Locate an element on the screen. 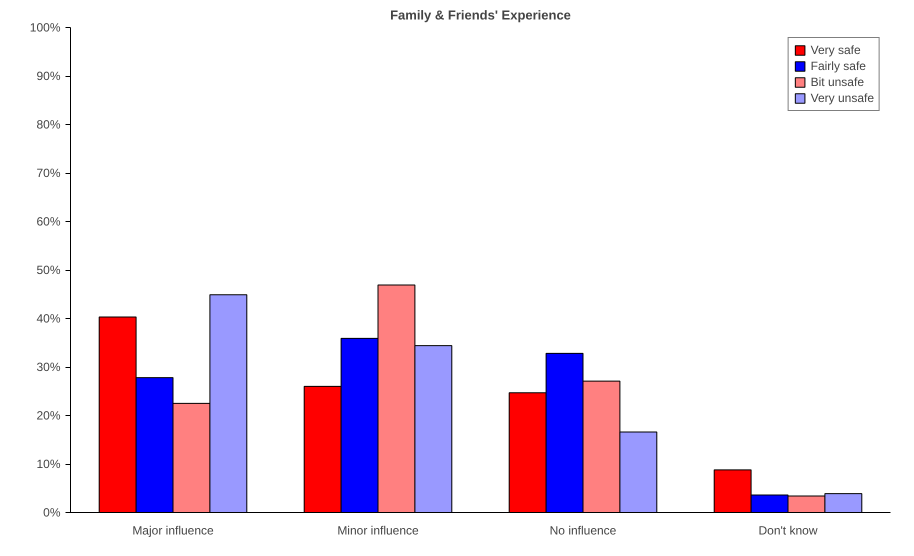 This screenshot has width=914, height=556. y-tick-label: 20% is located at coordinates (48, 415).